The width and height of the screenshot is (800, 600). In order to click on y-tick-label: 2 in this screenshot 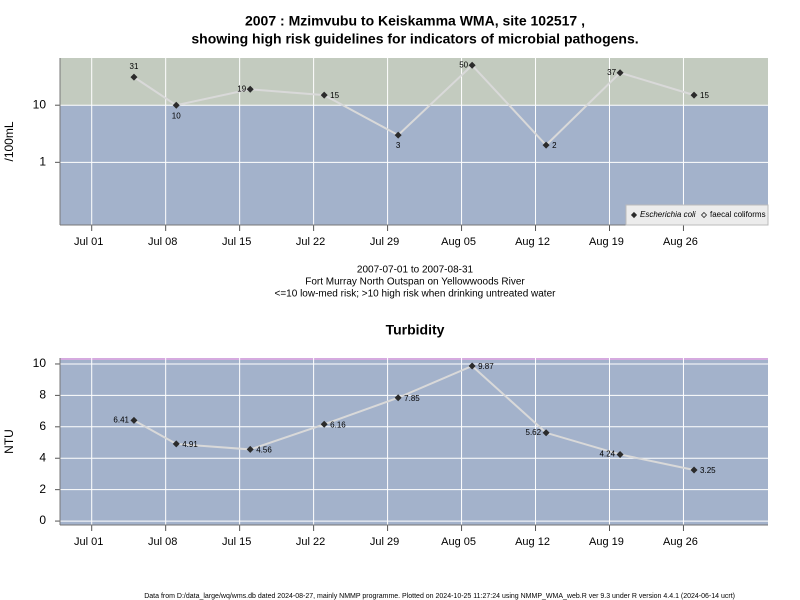, I will do `click(42, 489)`.